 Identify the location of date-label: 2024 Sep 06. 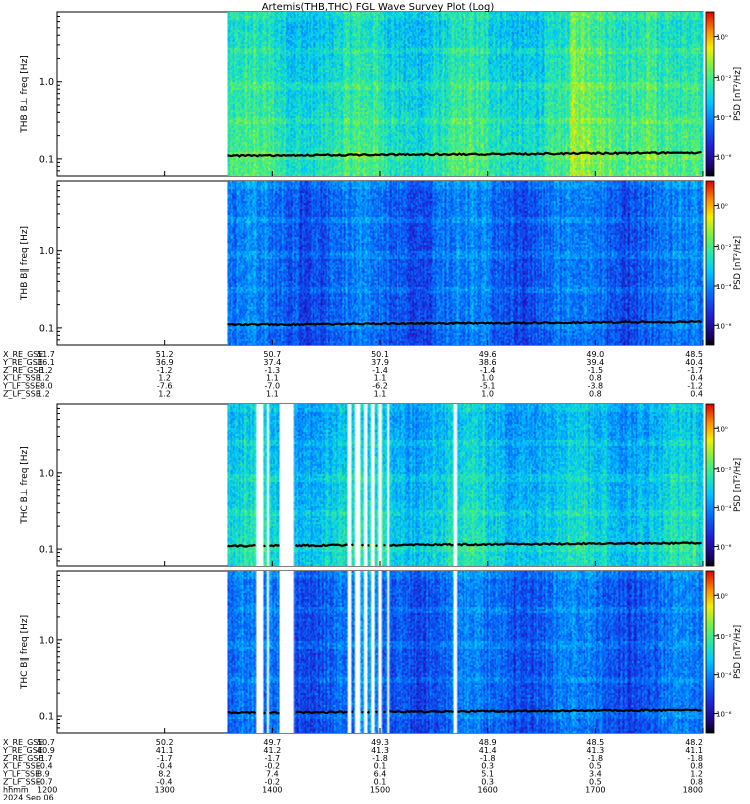
(28, 796).